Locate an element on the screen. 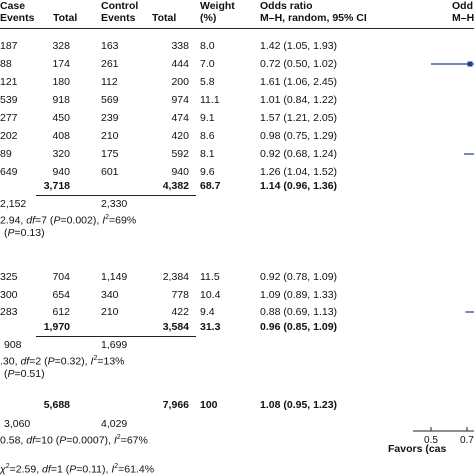 The height and width of the screenshot is (476, 474). case-total-cell: 180 is located at coordinates (61, 82).